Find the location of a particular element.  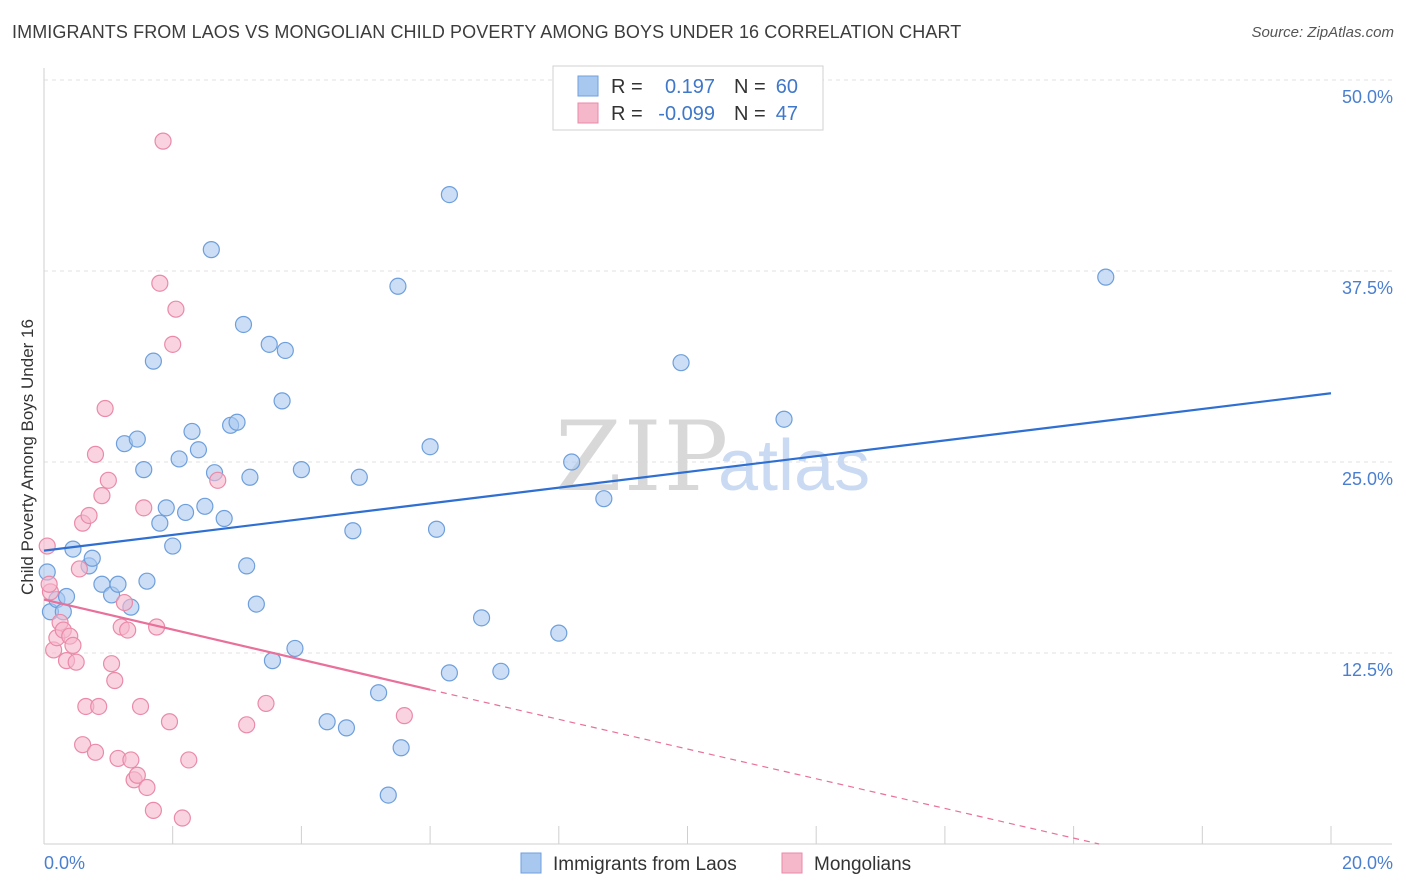

legend-r-value: -0.099 is located at coordinates (686, 114).